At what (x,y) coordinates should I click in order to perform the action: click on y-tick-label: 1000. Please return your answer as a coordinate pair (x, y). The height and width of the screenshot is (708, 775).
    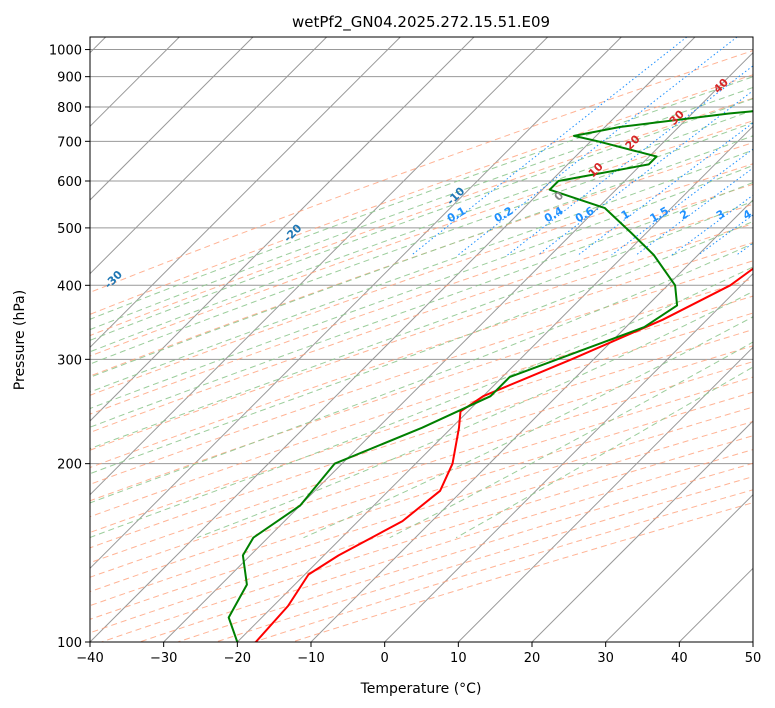
    Looking at the image, I should click on (65, 51).